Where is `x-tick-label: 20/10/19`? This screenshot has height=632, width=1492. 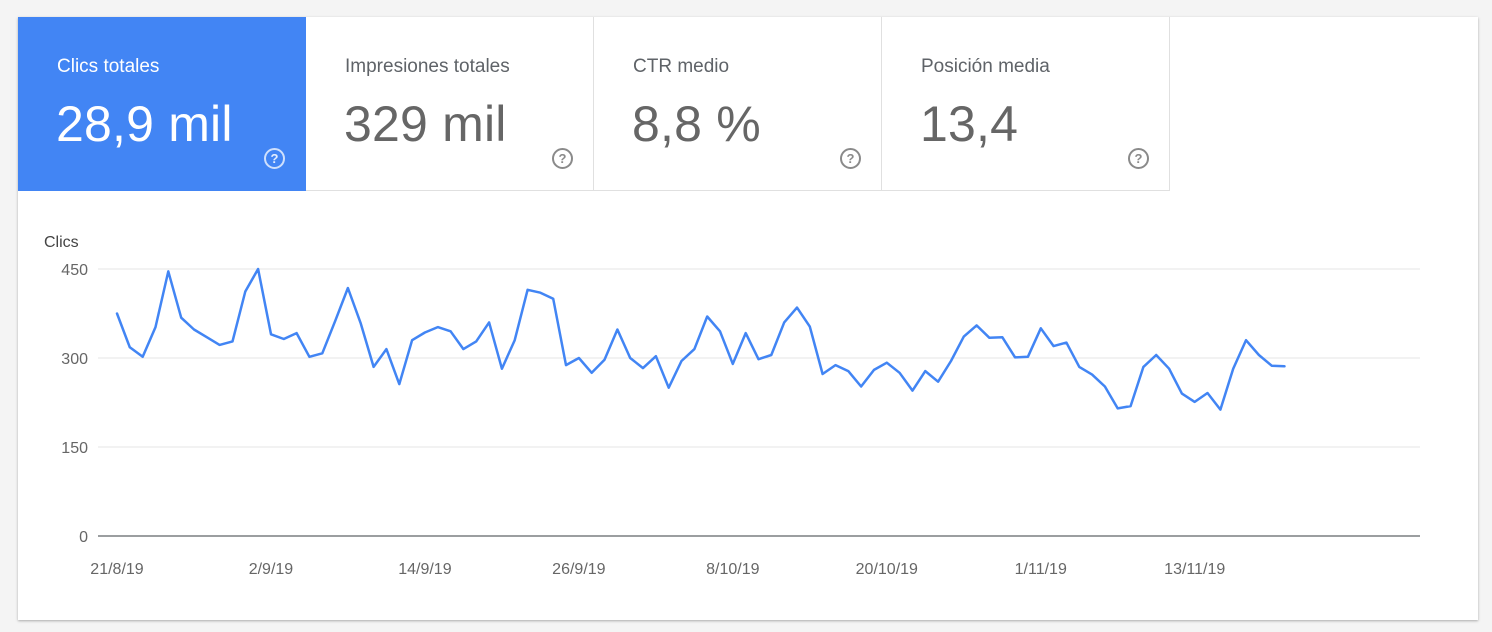 x-tick-label: 20/10/19 is located at coordinates (887, 569).